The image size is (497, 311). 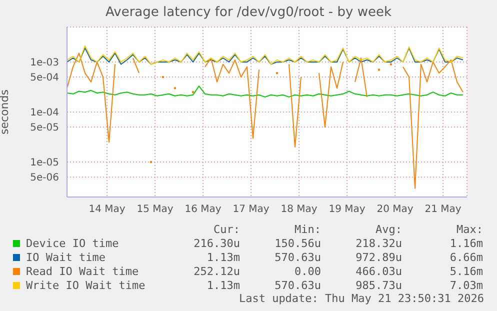 I want to click on y-axis-title: seconds, so click(x=5, y=111).